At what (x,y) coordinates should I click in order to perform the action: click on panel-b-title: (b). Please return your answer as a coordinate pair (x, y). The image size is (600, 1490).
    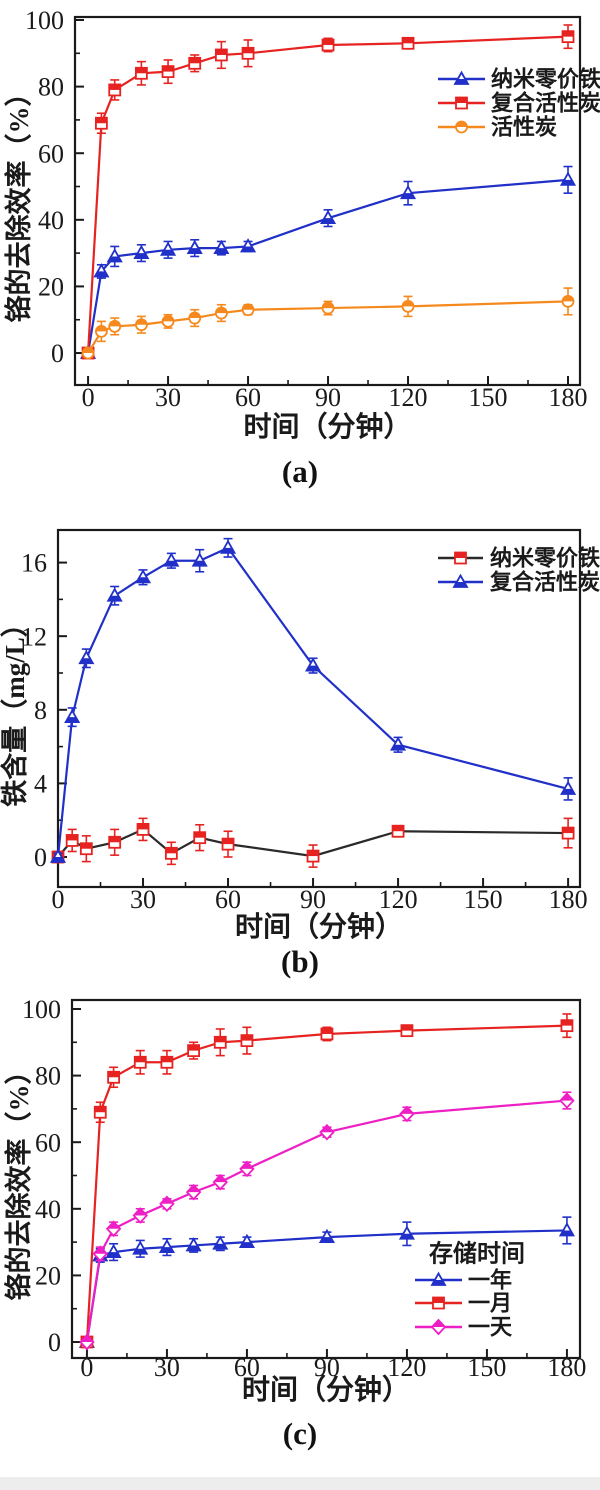
    Looking at the image, I should click on (300, 961).